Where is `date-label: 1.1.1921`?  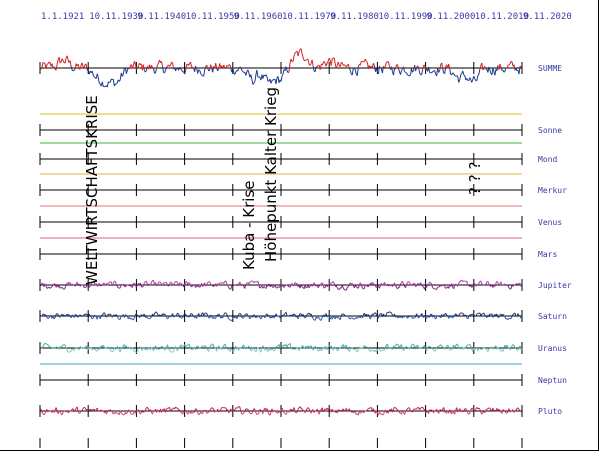 date-label: 1.1.1921 is located at coordinates (62, 17).